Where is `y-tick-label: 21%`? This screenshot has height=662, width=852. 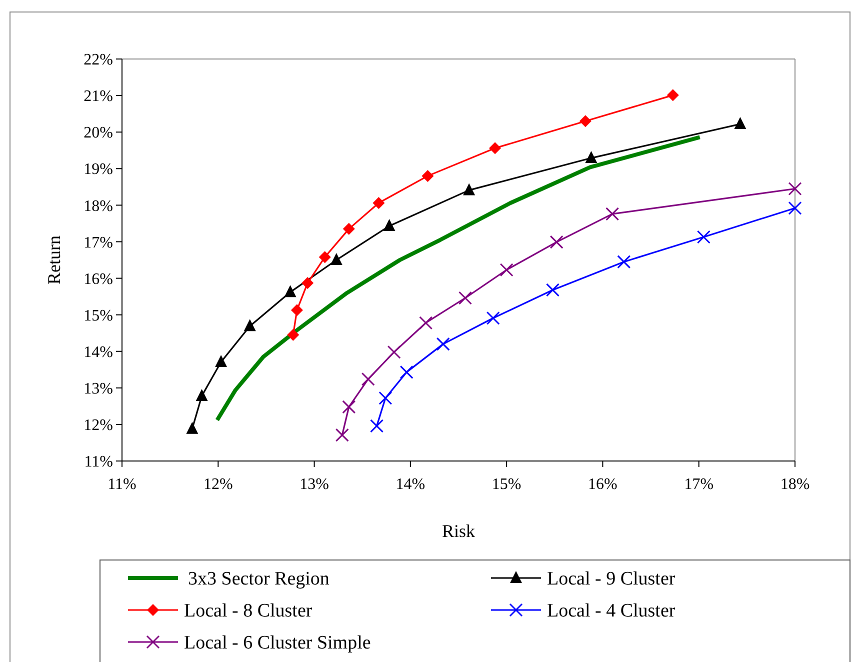
y-tick-label: 21% is located at coordinates (98, 97).